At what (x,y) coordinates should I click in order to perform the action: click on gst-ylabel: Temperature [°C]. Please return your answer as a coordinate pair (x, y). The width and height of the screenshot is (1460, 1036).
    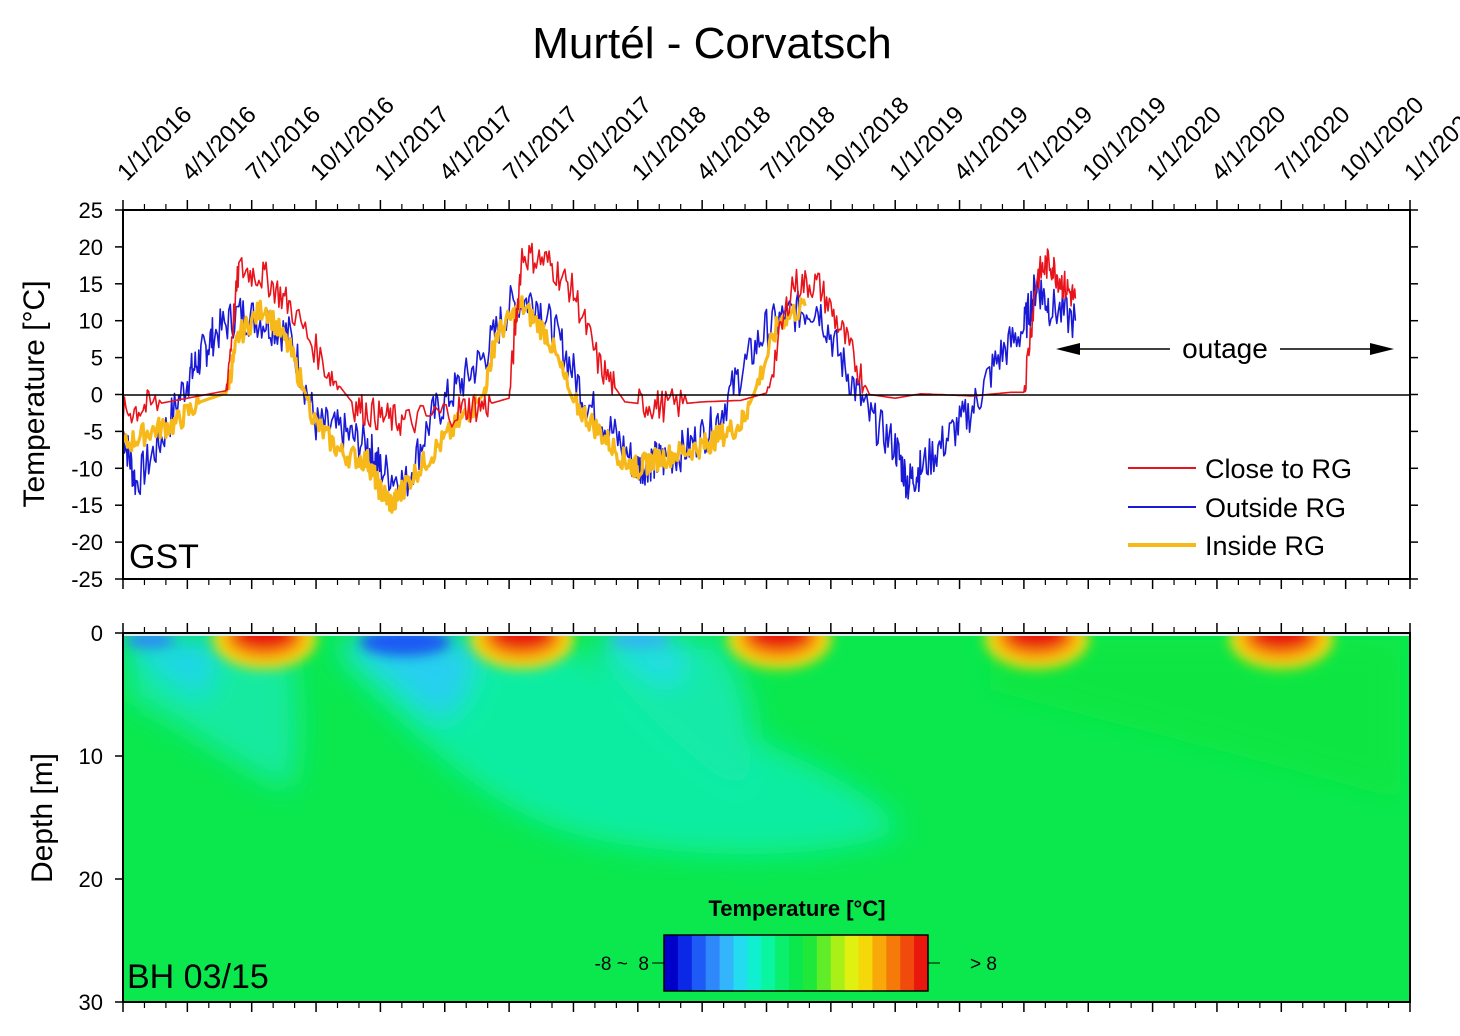
    Looking at the image, I should click on (34, 393).